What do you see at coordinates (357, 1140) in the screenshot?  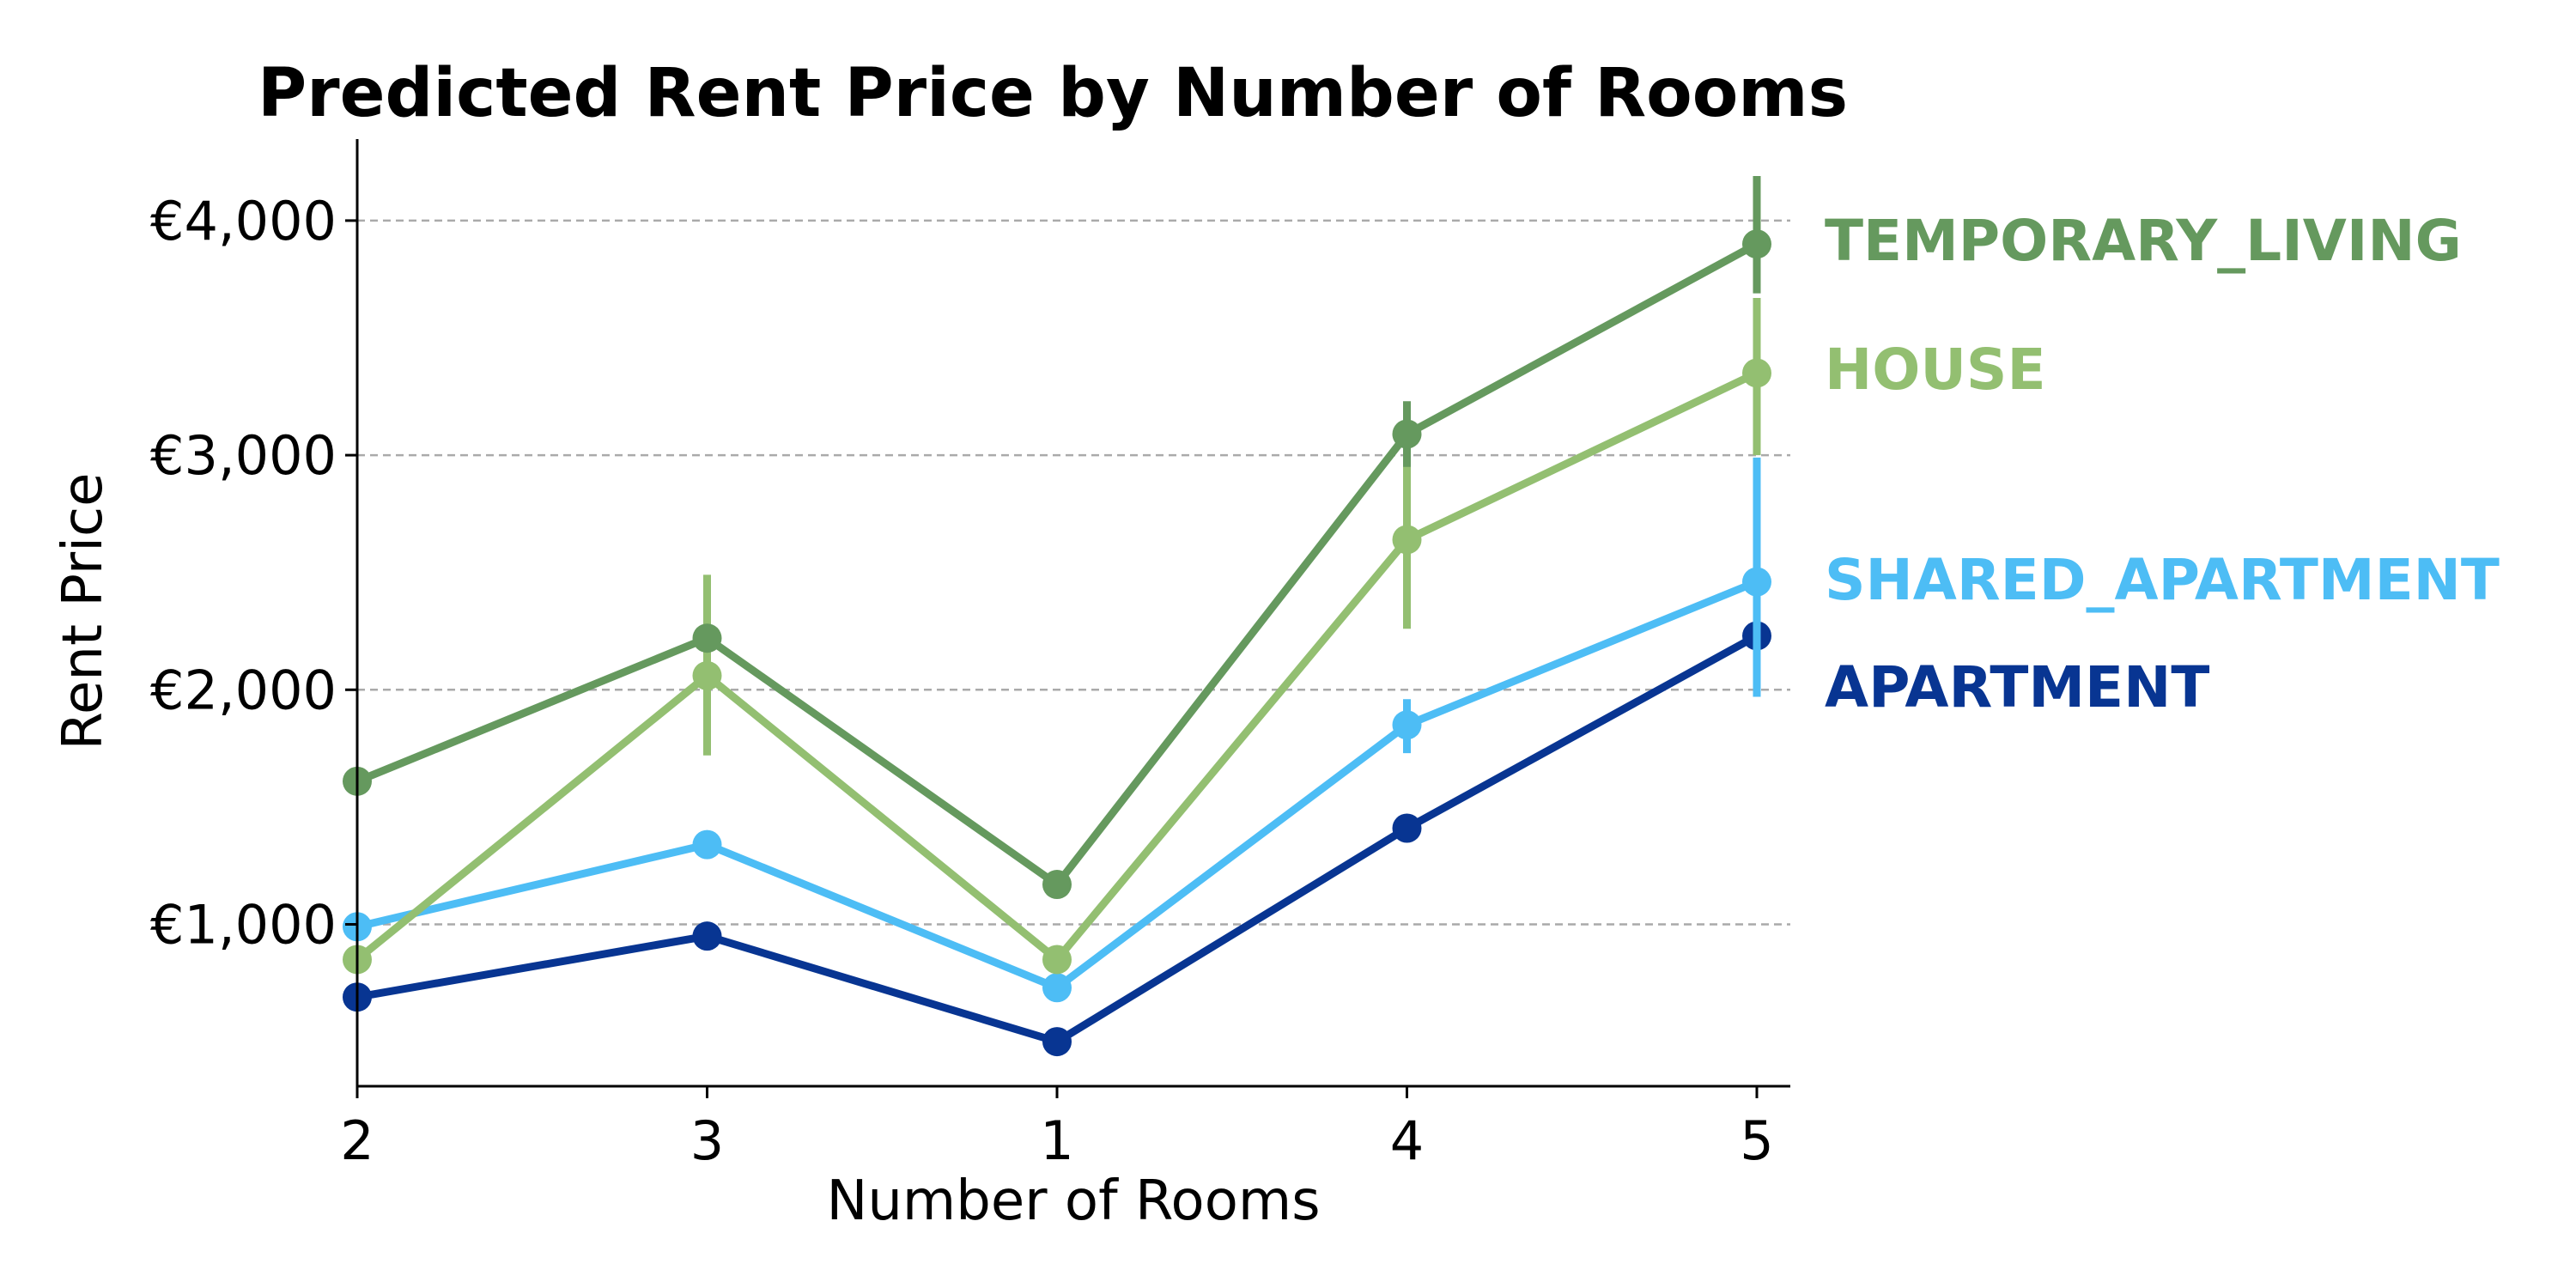 I see `x-tick-label: 2` at bounding box center [357, 1140].